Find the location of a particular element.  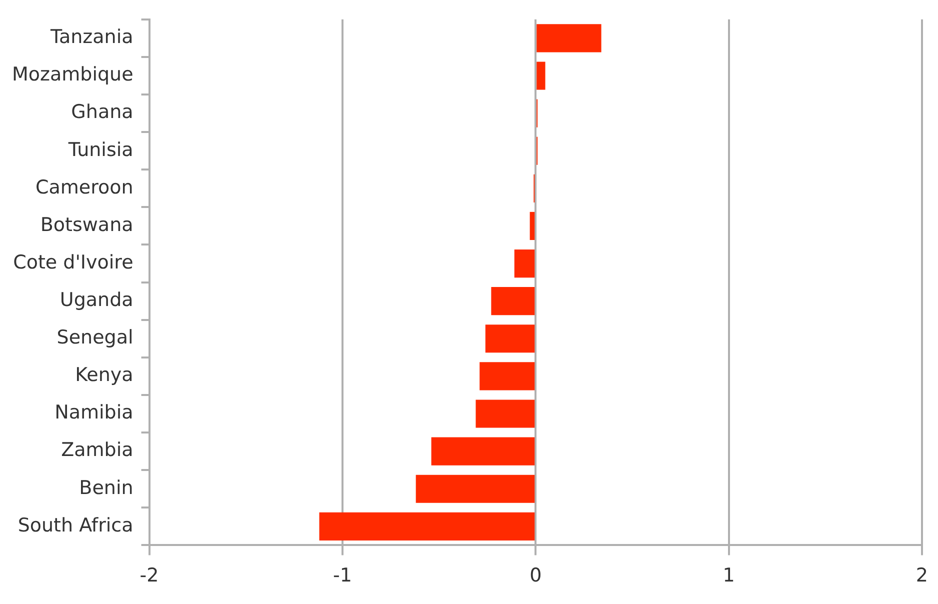

y-tick-label: Senegal is located at coordinates (95, 337).